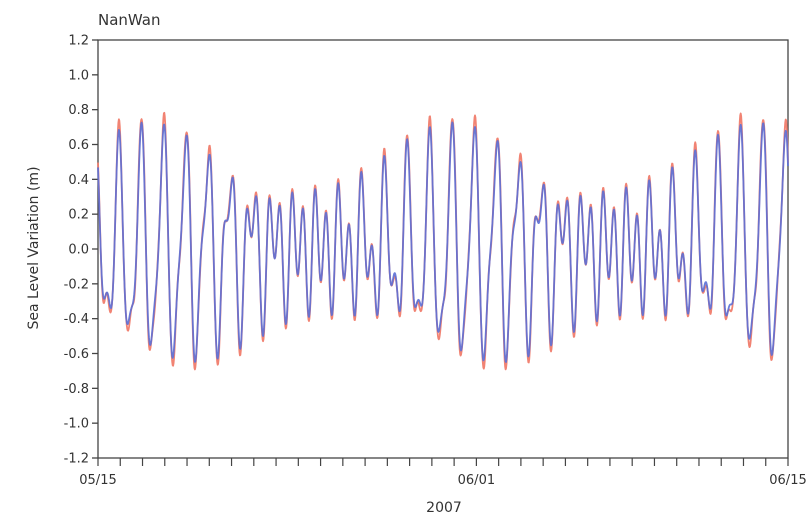  Describe the element at coordinates (76, 424) in the screenshot. I see `y-tick-label: -1.0` at that location.